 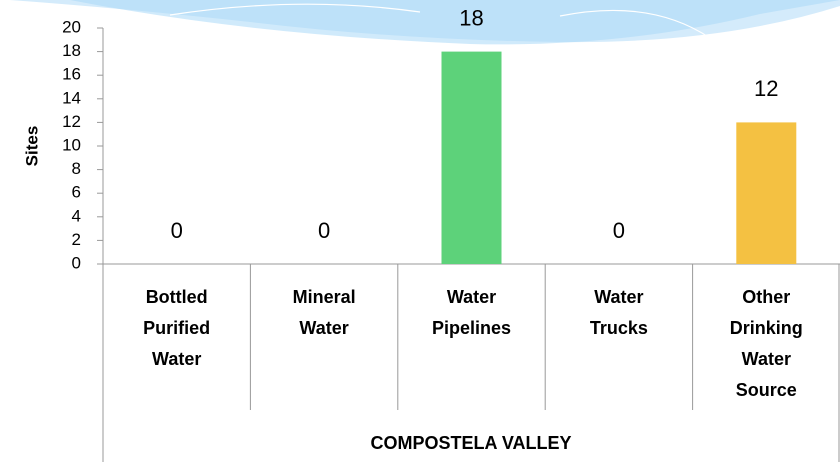 I want to click on y-tick-label: 0, so click(x=76, y=262).